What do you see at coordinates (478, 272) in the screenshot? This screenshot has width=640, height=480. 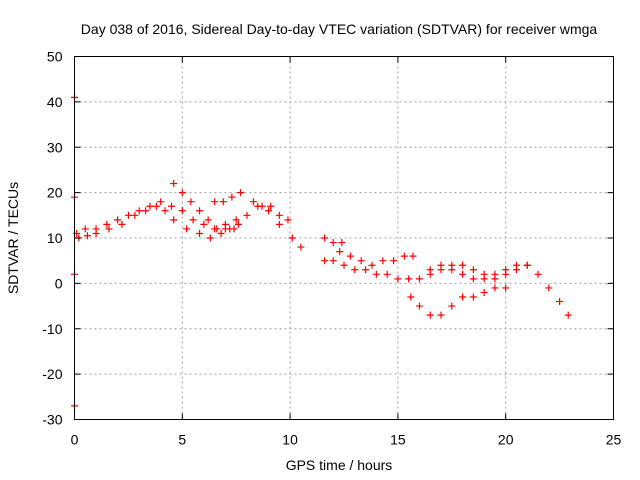 I see `series-track-l` at bounding box center [478, 272].